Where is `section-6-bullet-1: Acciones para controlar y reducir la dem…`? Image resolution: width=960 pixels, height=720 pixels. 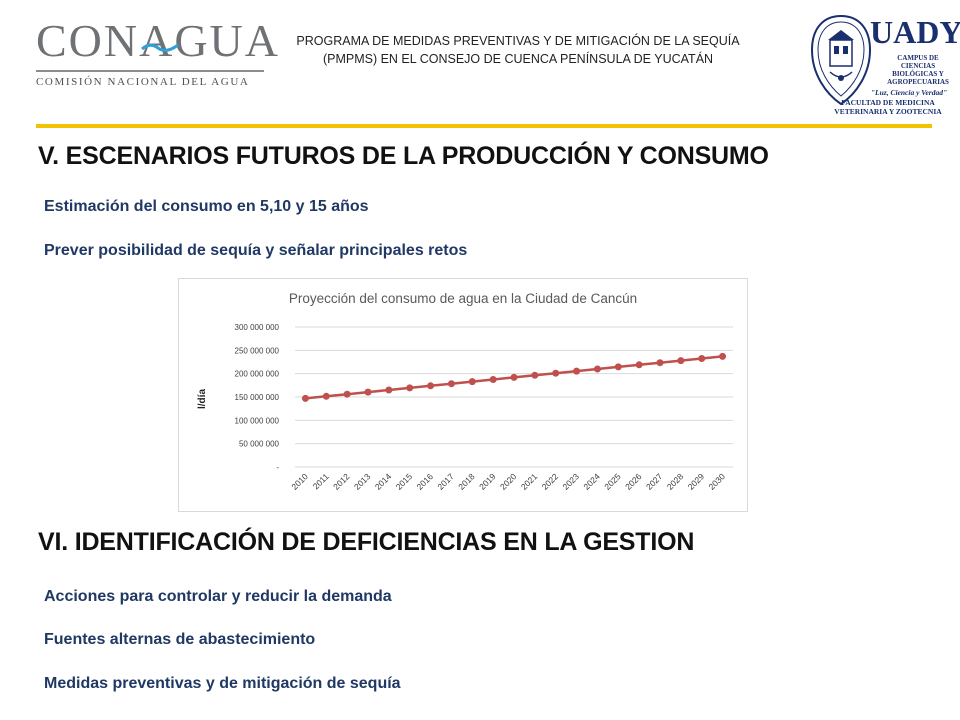
section-6-bullet-1: Acciones para controlar y reducir la dem… is located at coordinates (218, 596).